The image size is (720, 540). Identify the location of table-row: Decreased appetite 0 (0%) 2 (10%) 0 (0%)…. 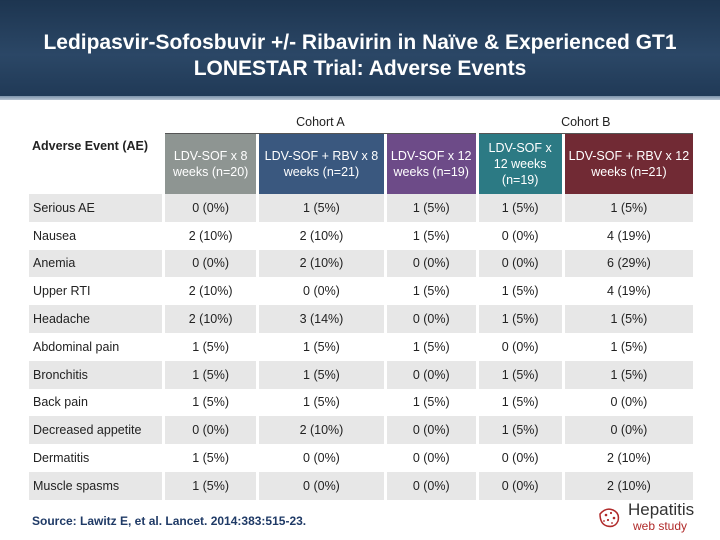
(361, 430).